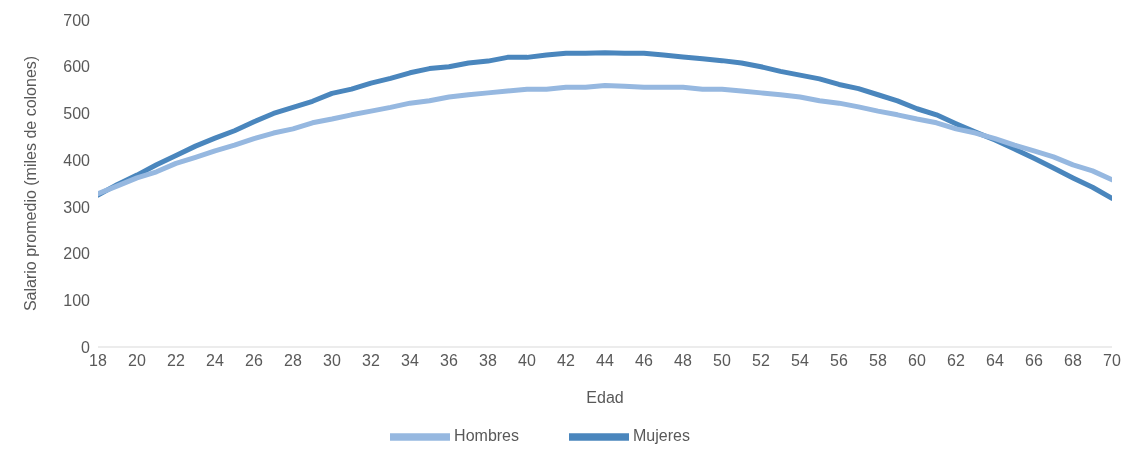  Describe the element at coordinates (722, 361) in the screenshot. I see `x-tick-label: 50` at that location.